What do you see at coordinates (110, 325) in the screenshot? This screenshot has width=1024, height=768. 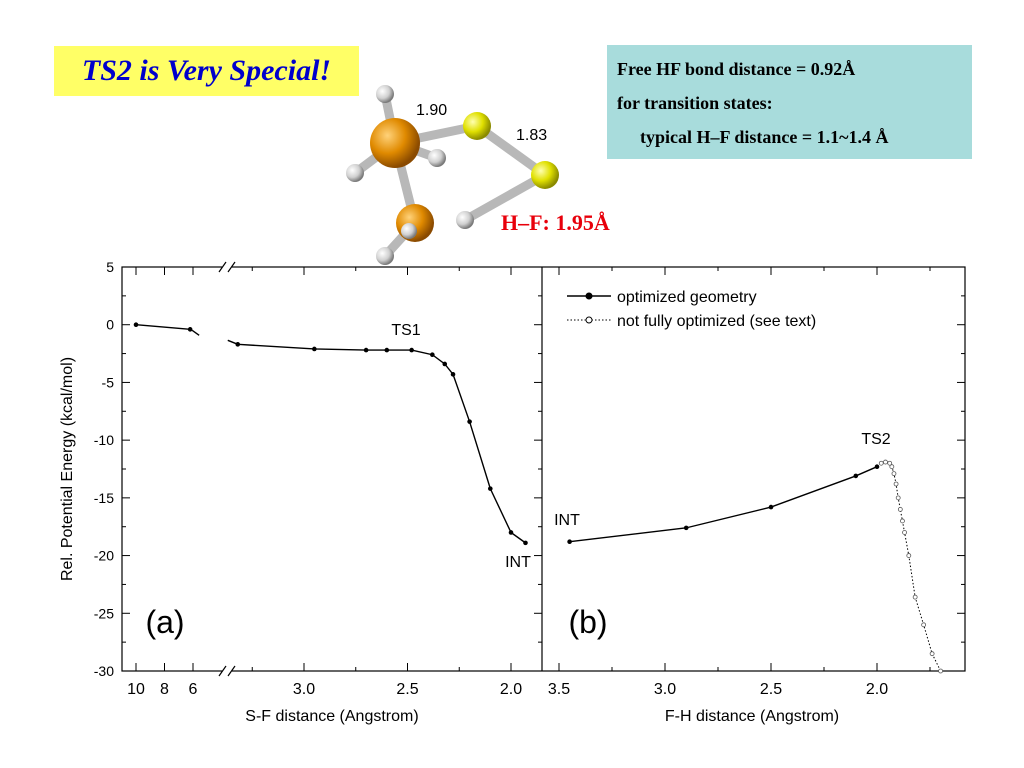 I see `y-tick-label: 0` at bounding box center [110, 325].